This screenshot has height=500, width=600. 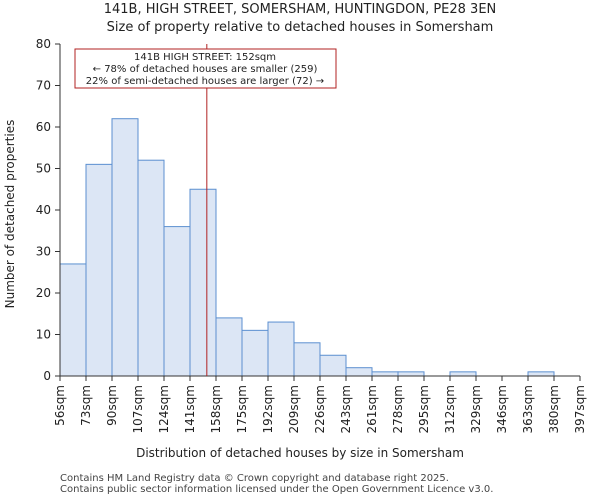 I want to click on x-tick-label: 158sqm, so click(x=216, y=409).